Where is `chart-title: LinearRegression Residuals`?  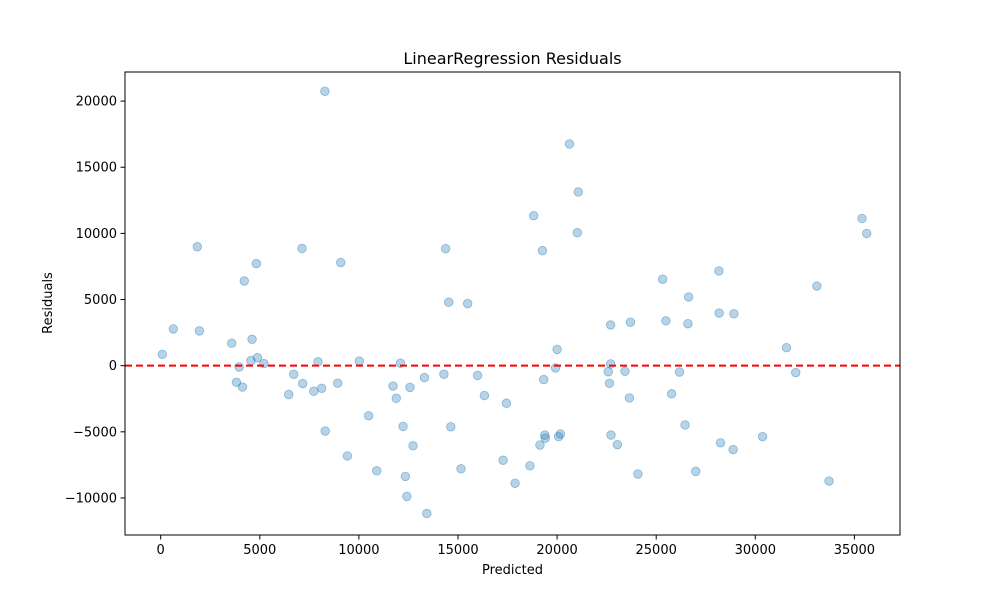
chart-title: LinearRegression Residuals is located at coordinates (512, 58).